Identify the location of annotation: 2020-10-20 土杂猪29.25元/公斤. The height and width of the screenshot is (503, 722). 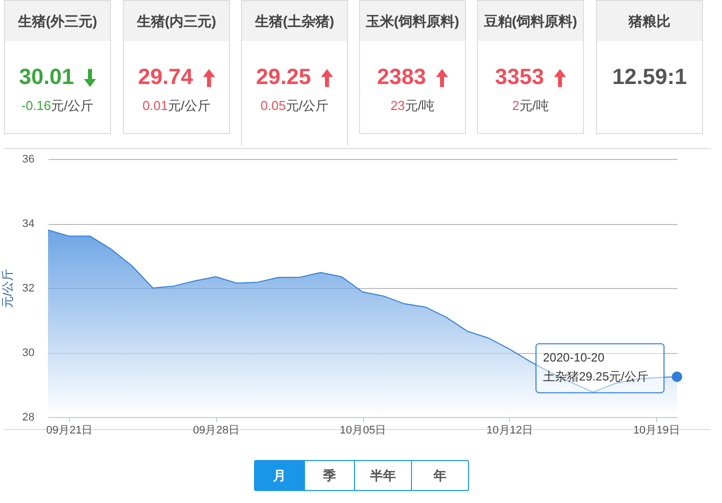
(595, 367).